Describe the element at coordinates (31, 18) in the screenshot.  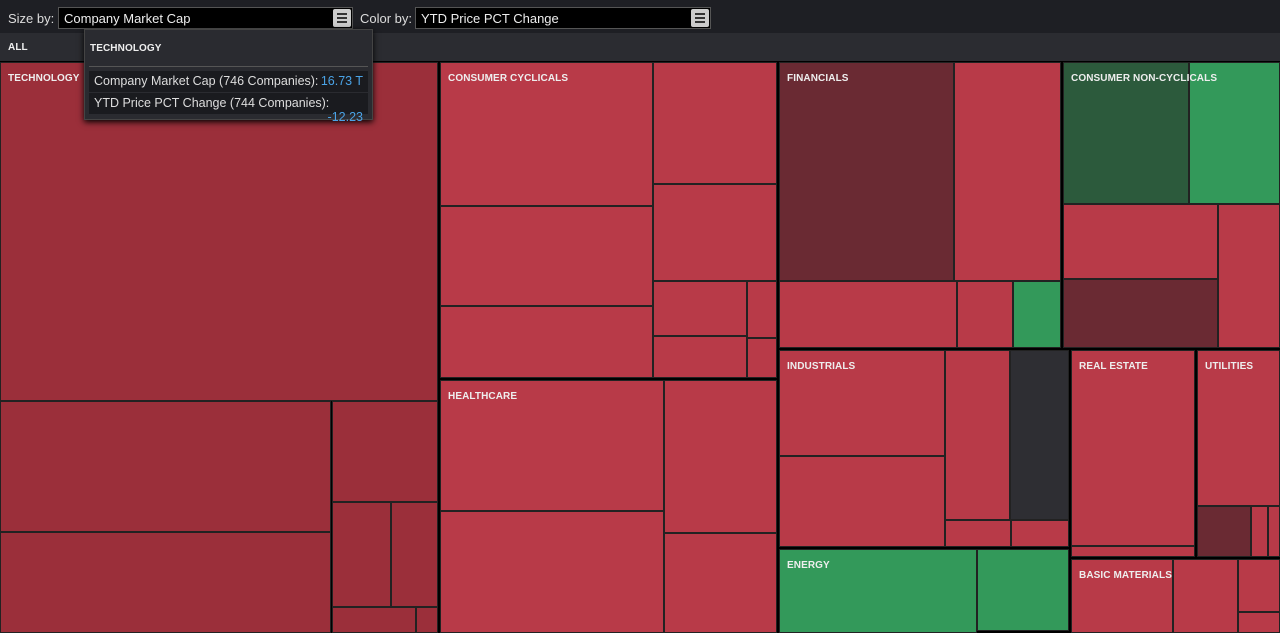
I see `size-label: Size by:` at that location.